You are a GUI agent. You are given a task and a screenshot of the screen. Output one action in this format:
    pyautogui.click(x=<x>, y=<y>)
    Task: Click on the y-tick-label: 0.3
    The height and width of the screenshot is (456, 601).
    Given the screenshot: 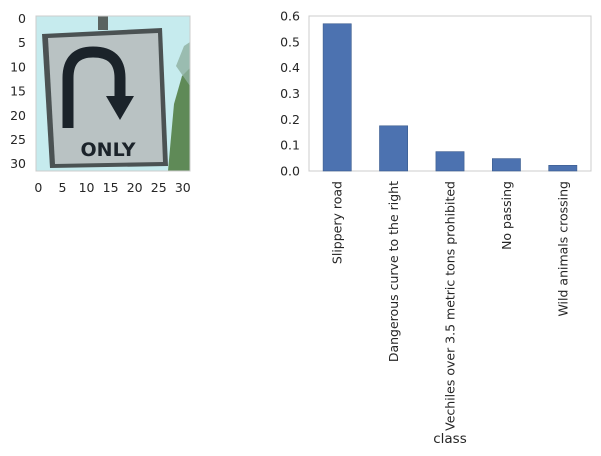 What is the action you would take?
    pyautogui.click(x=290, y=93)
    